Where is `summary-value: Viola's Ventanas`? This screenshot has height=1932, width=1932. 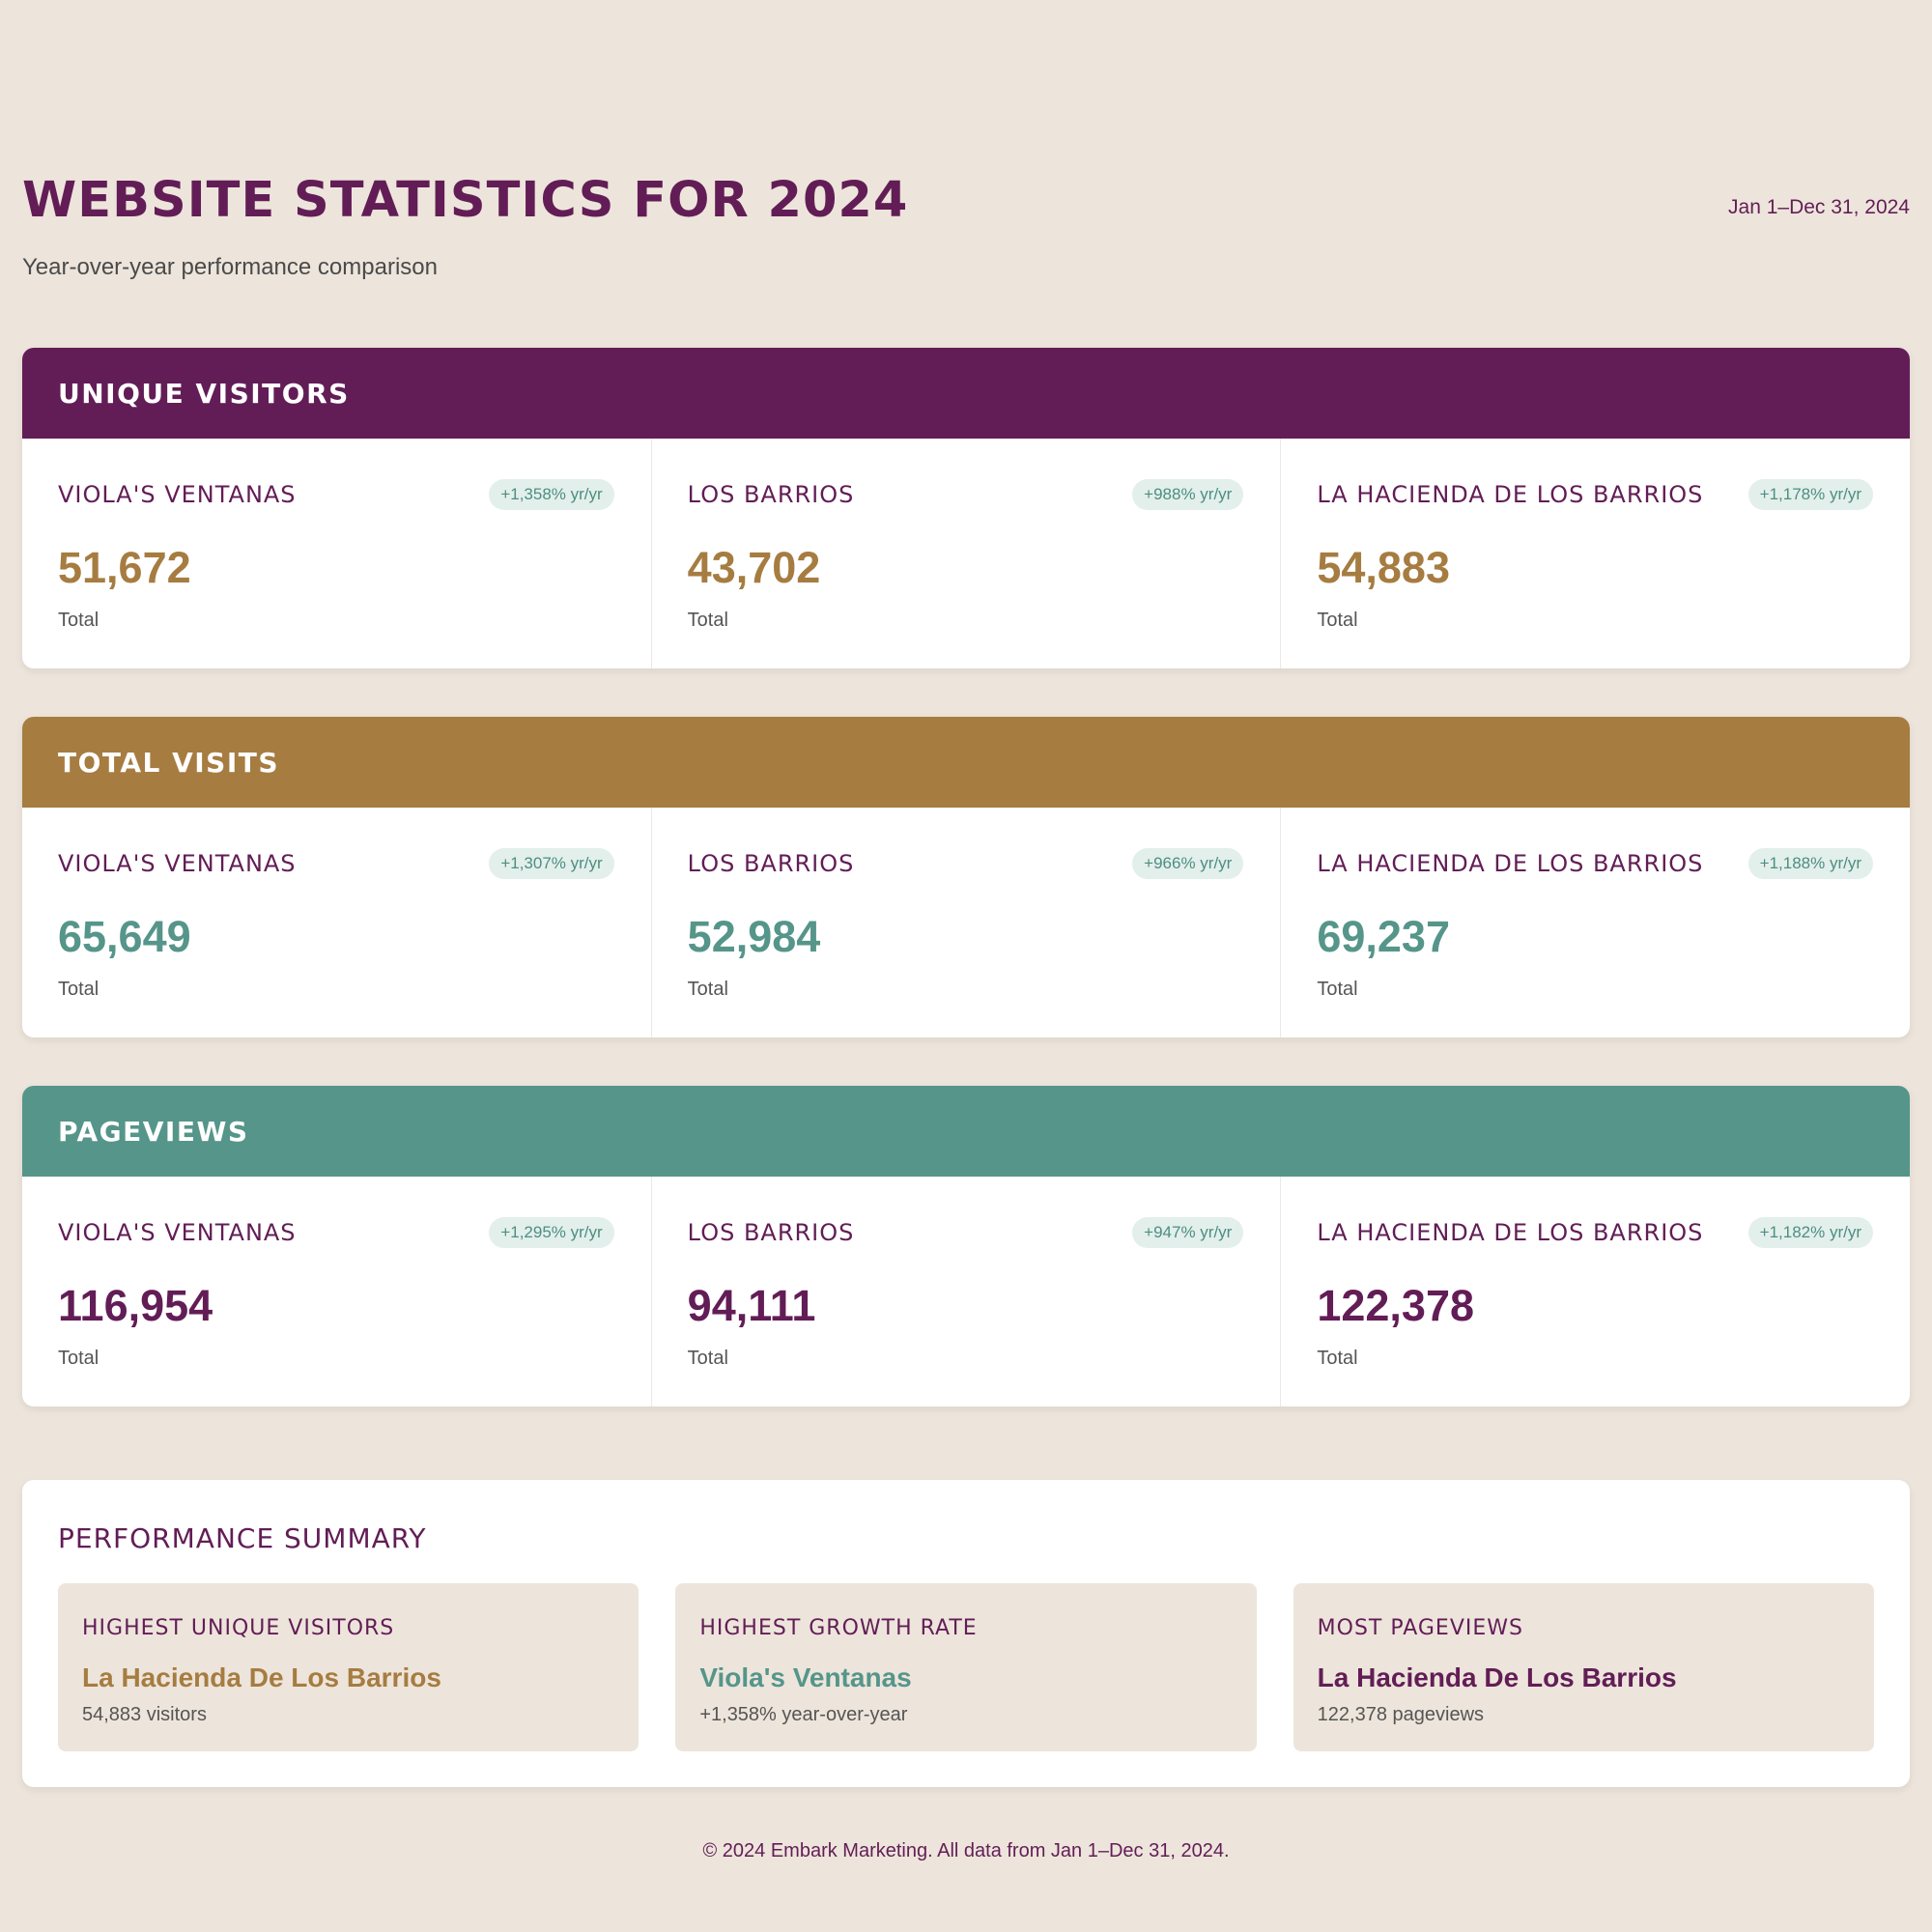 summary-value: Viola's Ventanas is located at coordinates (805, 1677).